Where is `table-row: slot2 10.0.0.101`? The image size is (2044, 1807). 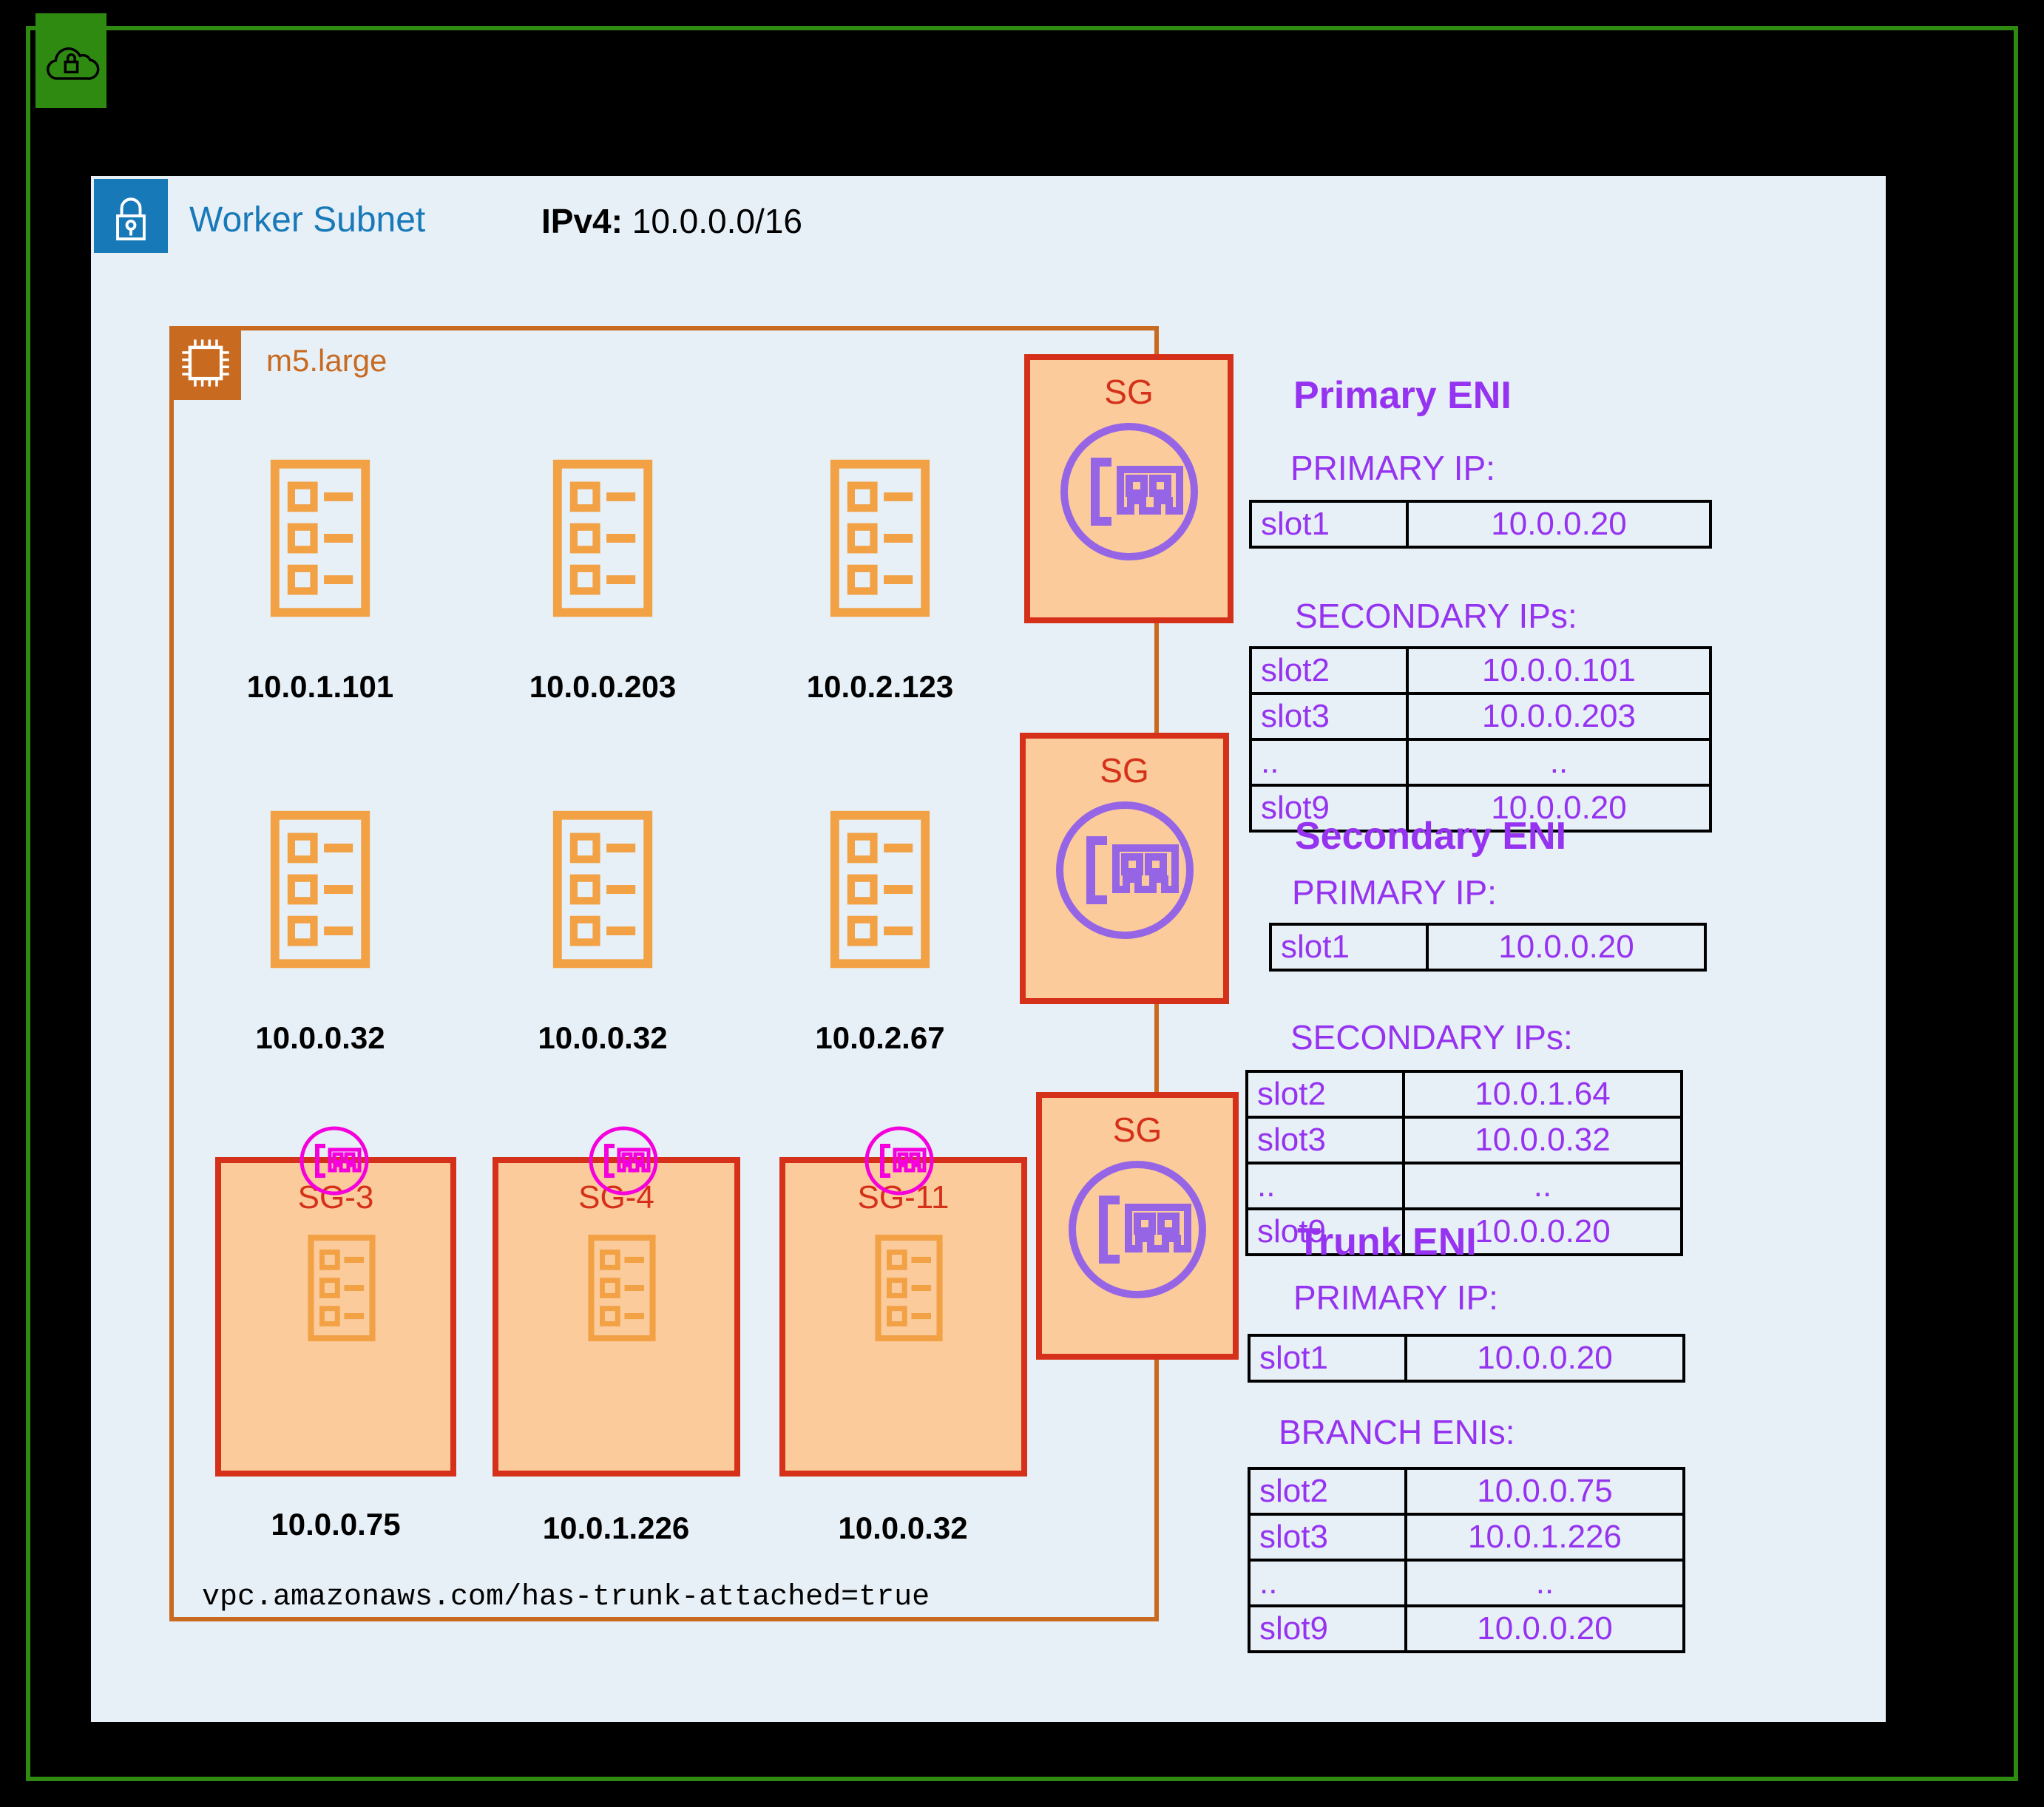 table-row: slot2 10.0.0.101 is located at coordinates (1480, 671).